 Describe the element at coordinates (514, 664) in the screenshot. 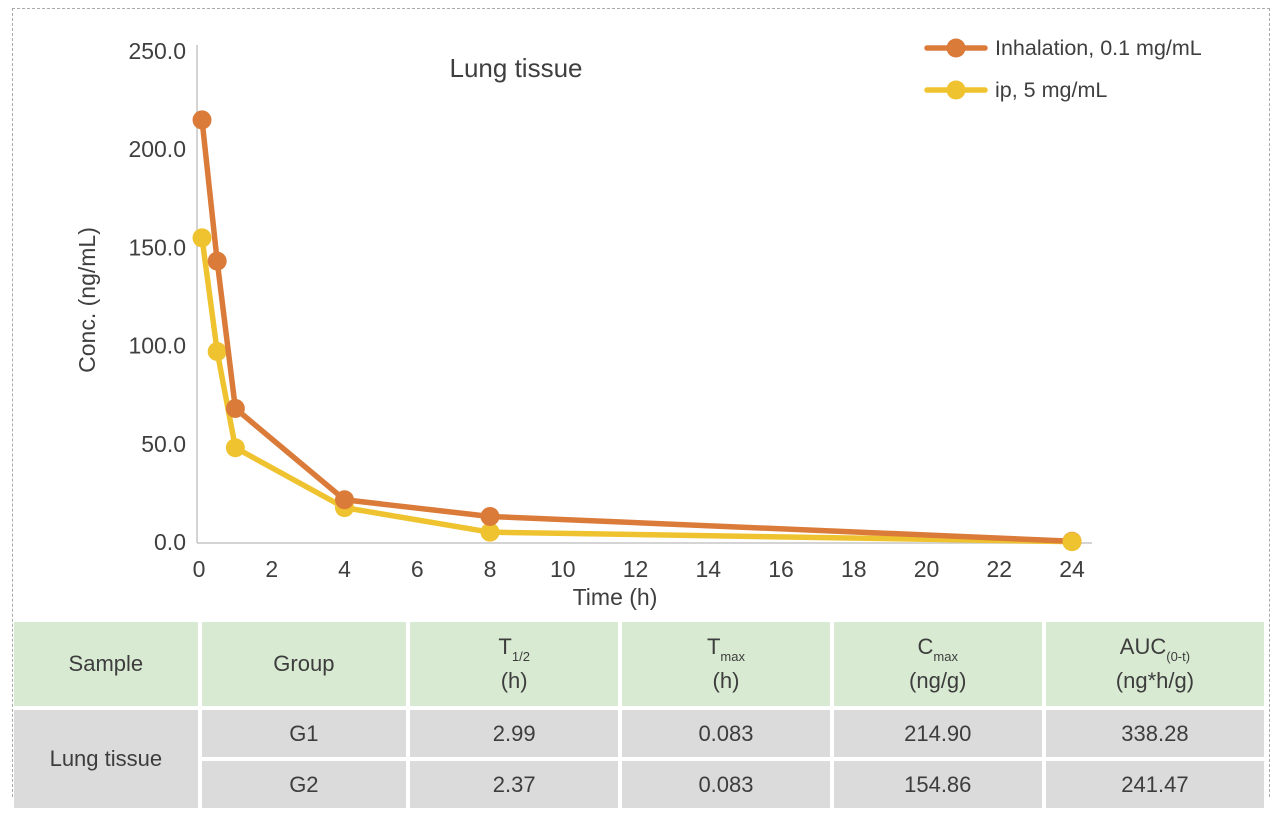

I see `col-header-thalf: T1/2 (h)` at that location.